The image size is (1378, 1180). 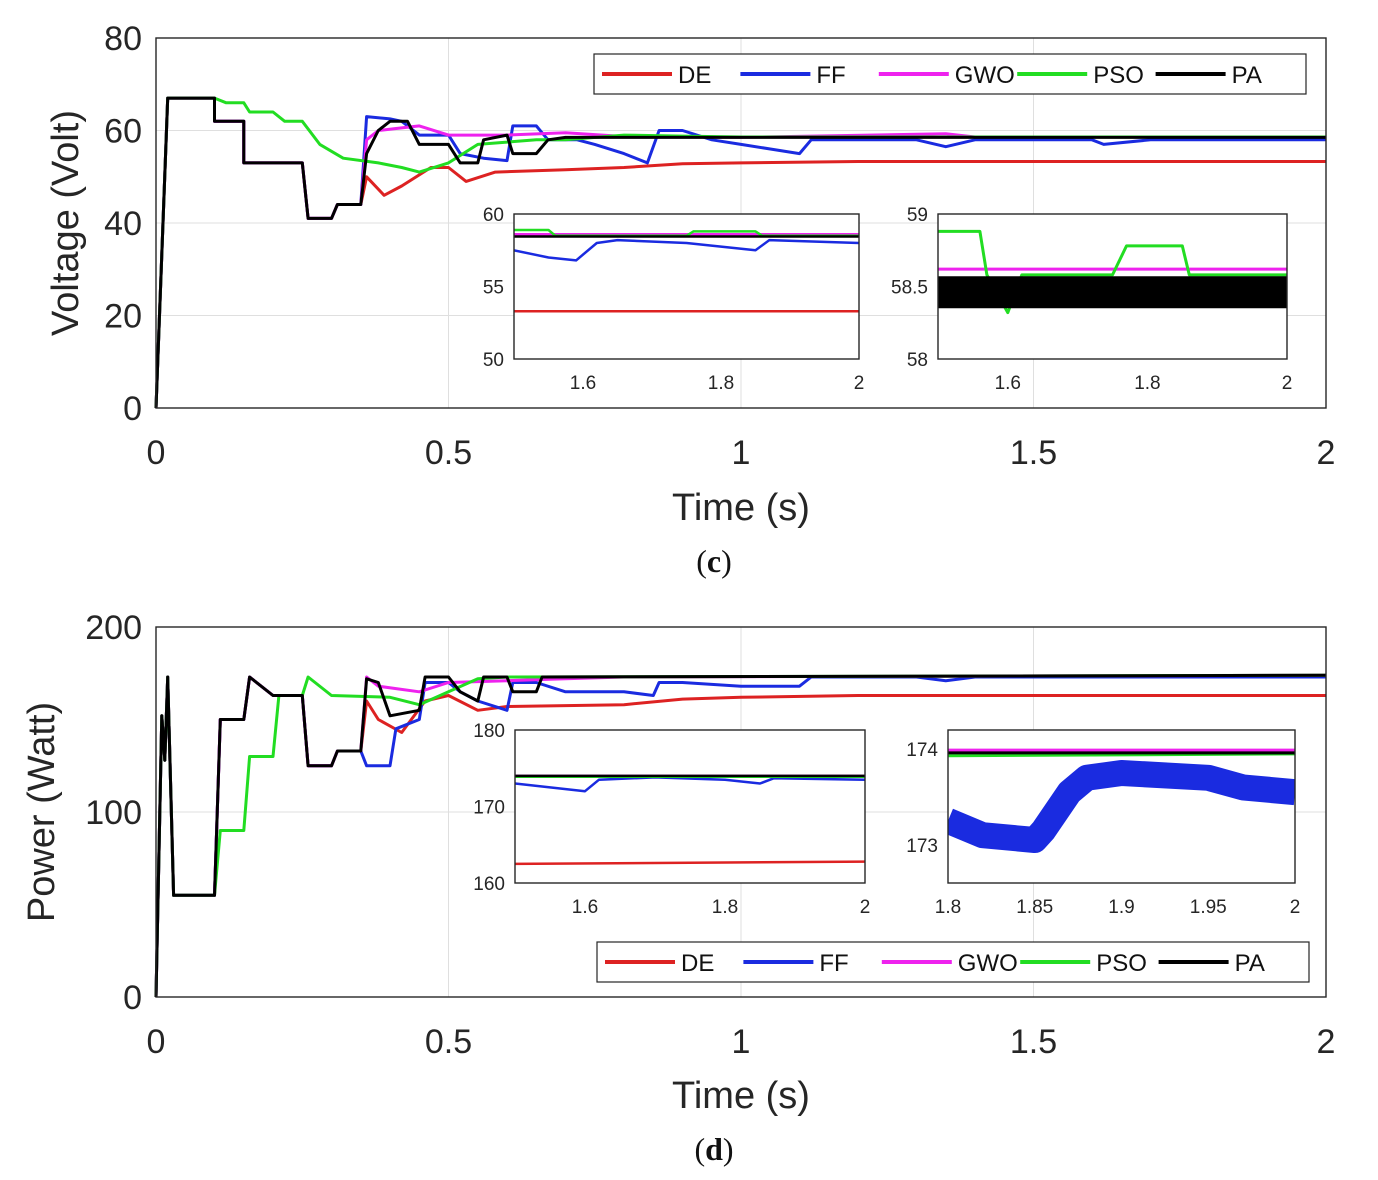 I want to click on x-tick-label: 1.9, so click(x=1121, y=907).